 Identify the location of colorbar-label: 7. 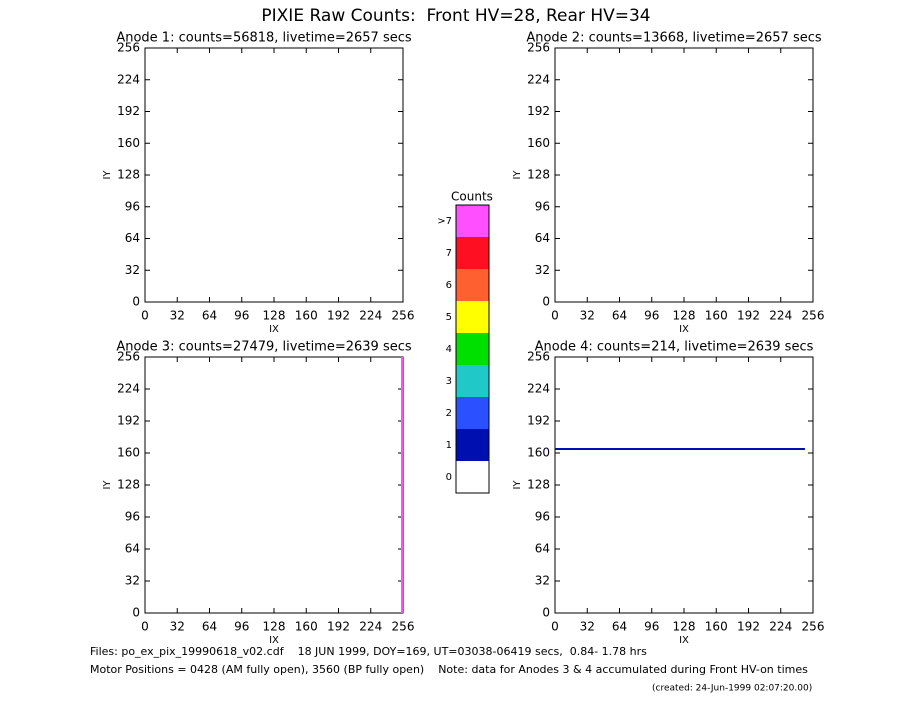
(449, 253).